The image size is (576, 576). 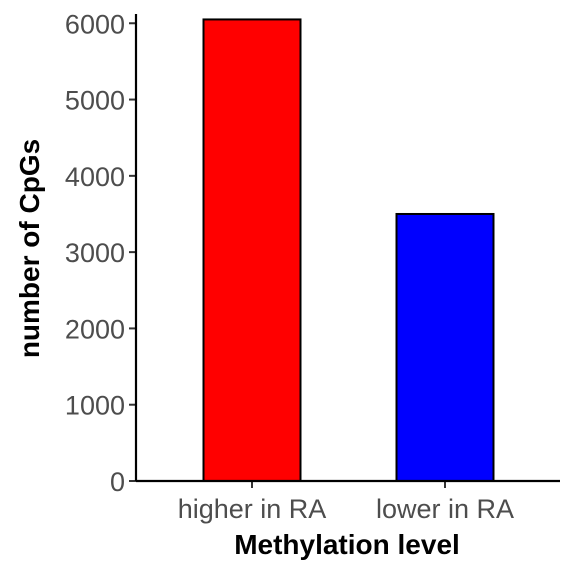 I want to click on y-axis-title: number of CpGs, so click(x=29, y=248).